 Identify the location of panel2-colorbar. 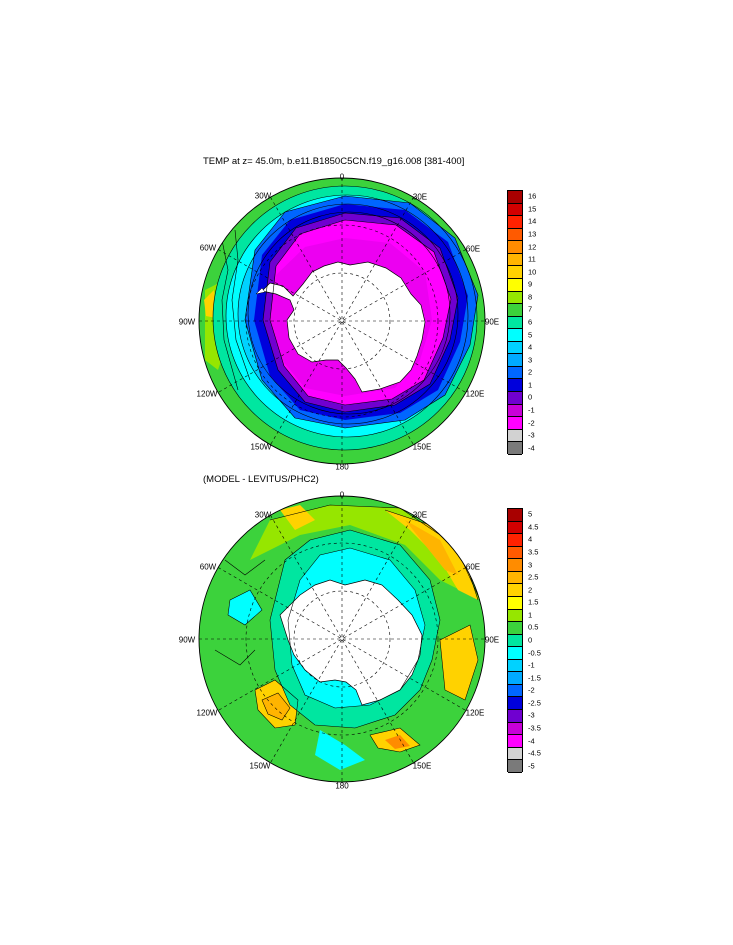
(515, 640).